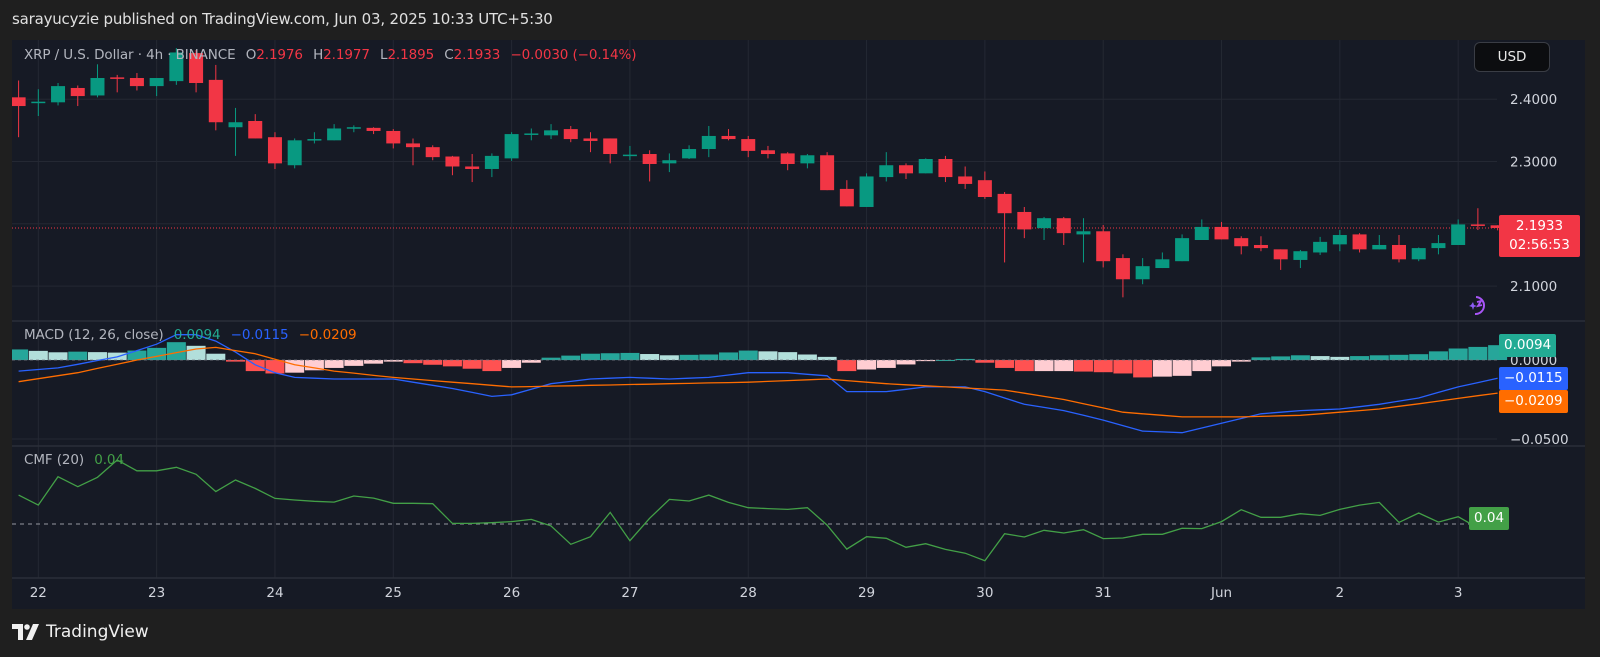  I want to click on time-axis-label: 3, so click(1458, 593).